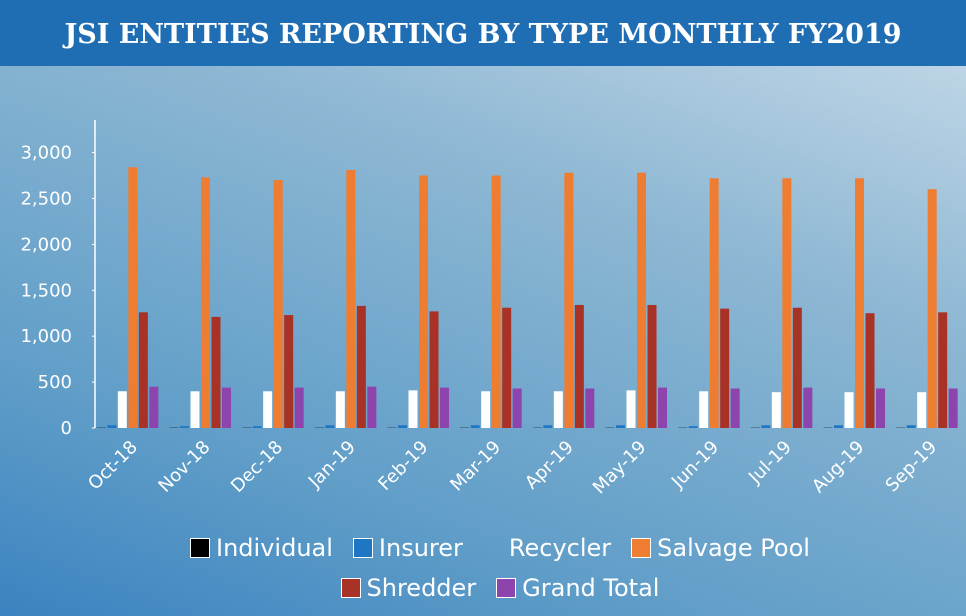 The image size is (966, 616). Describe the element at coordinates (332, 465) in the screenshot. I see `x-tick-label: Jan-19` at that location.